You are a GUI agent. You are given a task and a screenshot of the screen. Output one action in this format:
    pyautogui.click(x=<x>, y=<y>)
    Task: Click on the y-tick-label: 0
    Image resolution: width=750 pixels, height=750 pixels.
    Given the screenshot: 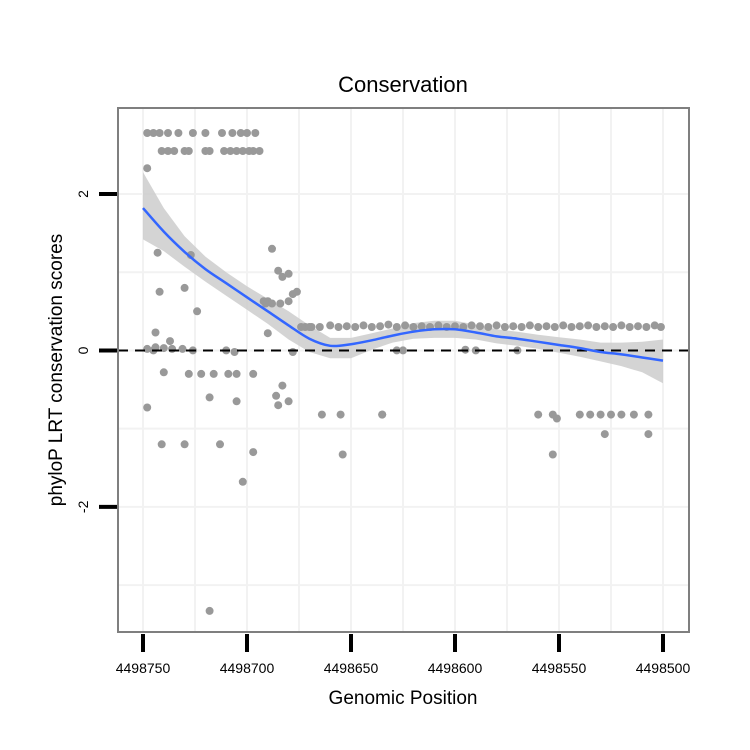 What is the action you would take?
    pyautogui.click(x=83, y=350)
    